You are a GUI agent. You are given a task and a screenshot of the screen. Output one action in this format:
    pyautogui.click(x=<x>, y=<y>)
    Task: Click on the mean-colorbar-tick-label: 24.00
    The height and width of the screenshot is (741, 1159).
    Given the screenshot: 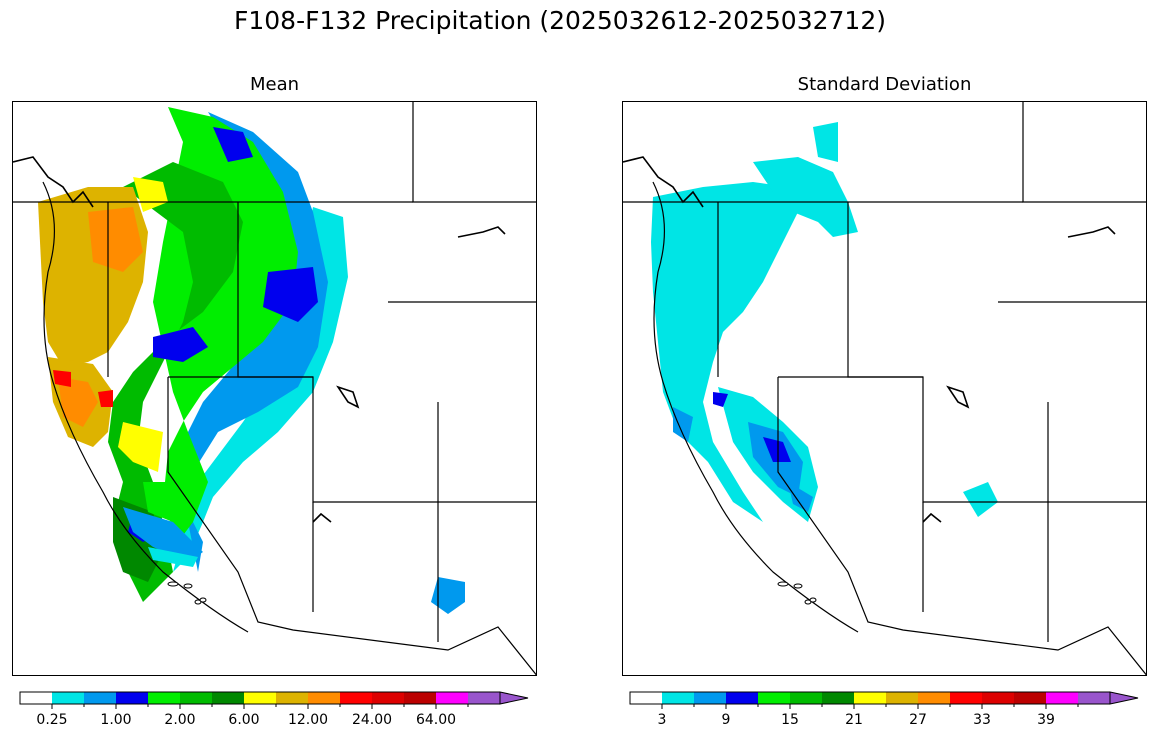 What is the action you would take?
    pyautogui.click(x=372, y=720)
    